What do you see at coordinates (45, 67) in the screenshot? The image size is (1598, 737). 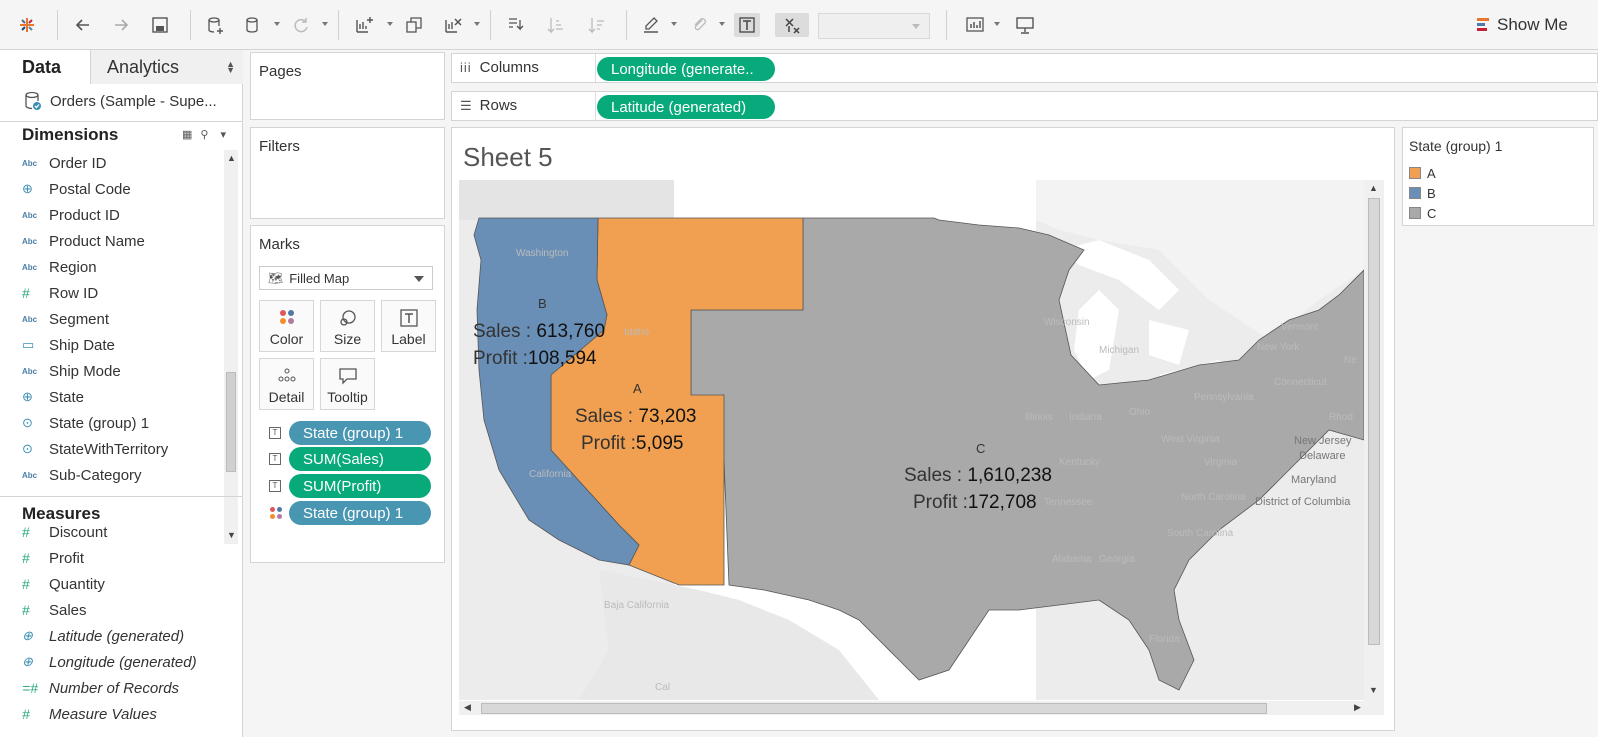 I see `tab-data: Data` at bounding box center [45, 67].